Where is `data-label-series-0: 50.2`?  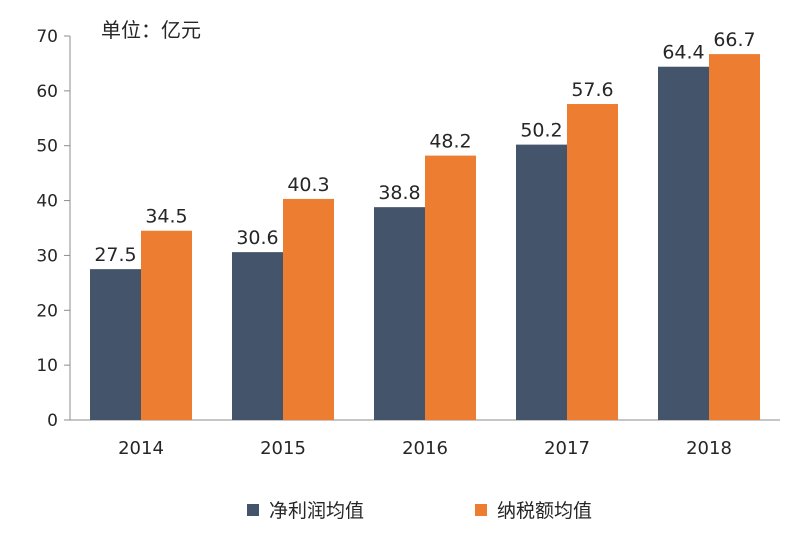
data-label-series-0: 50.2 is located at coordinates (541, 131).